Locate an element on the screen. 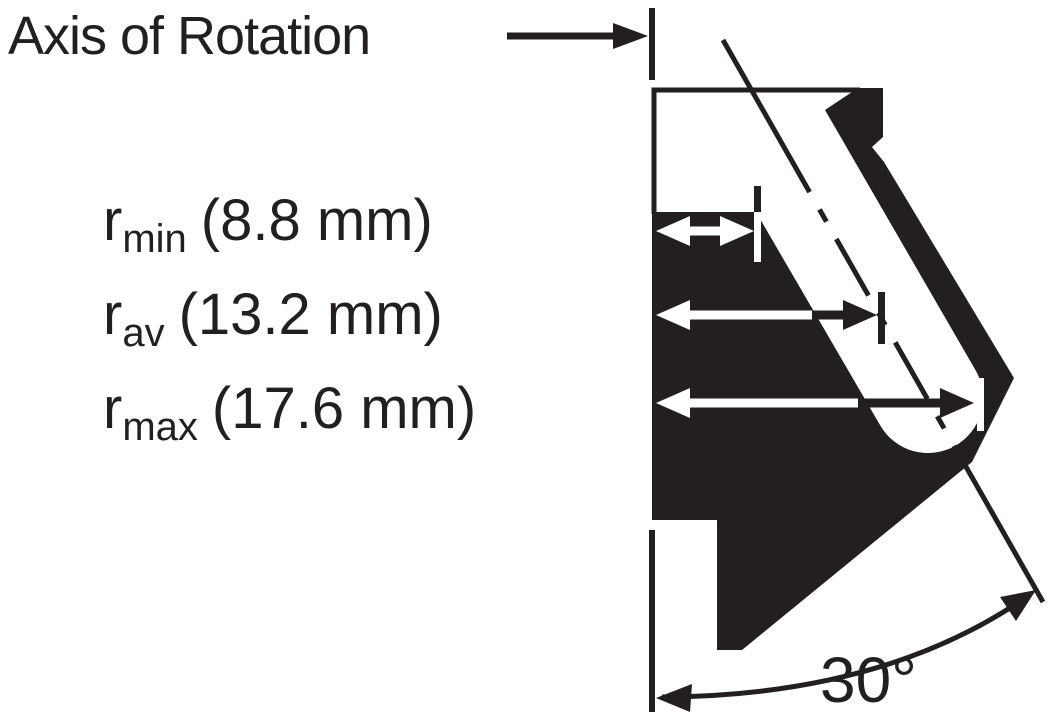 This screenshot has width=1049, height=719. rmin-symbol: r is located at coordinates (113, 220).